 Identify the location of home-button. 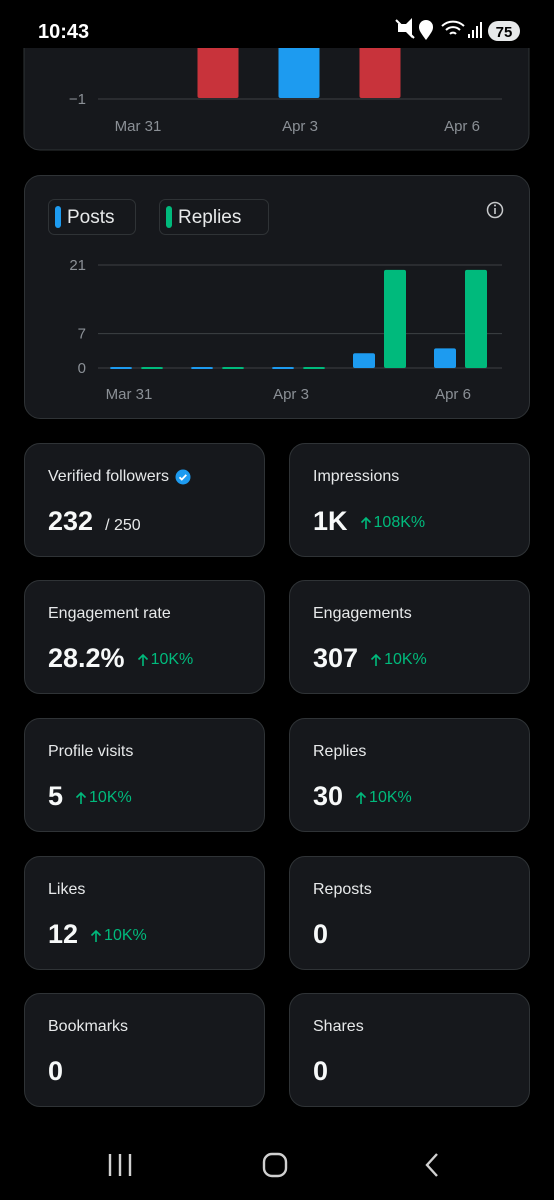
(275, 1165).